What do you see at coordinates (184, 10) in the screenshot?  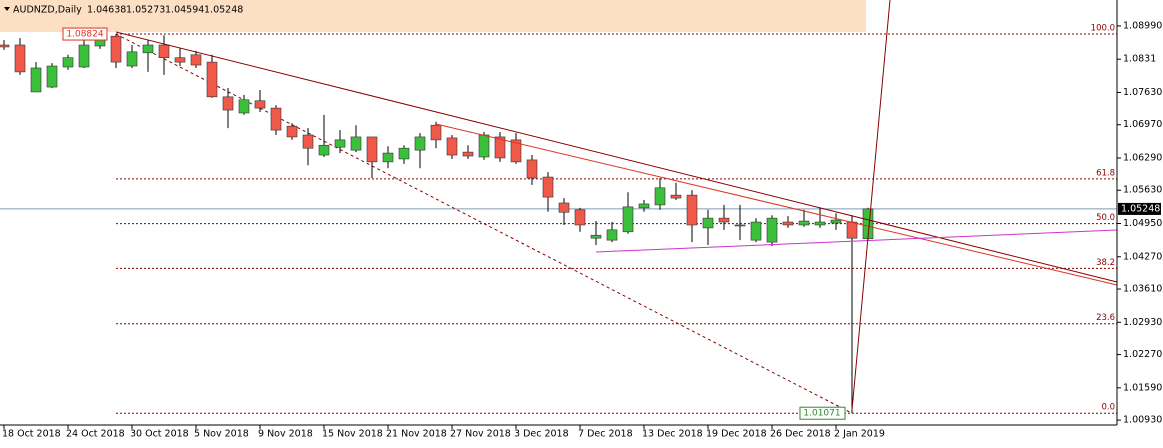 I see `header-low: 1.04594` at bounding box center [184, 10].